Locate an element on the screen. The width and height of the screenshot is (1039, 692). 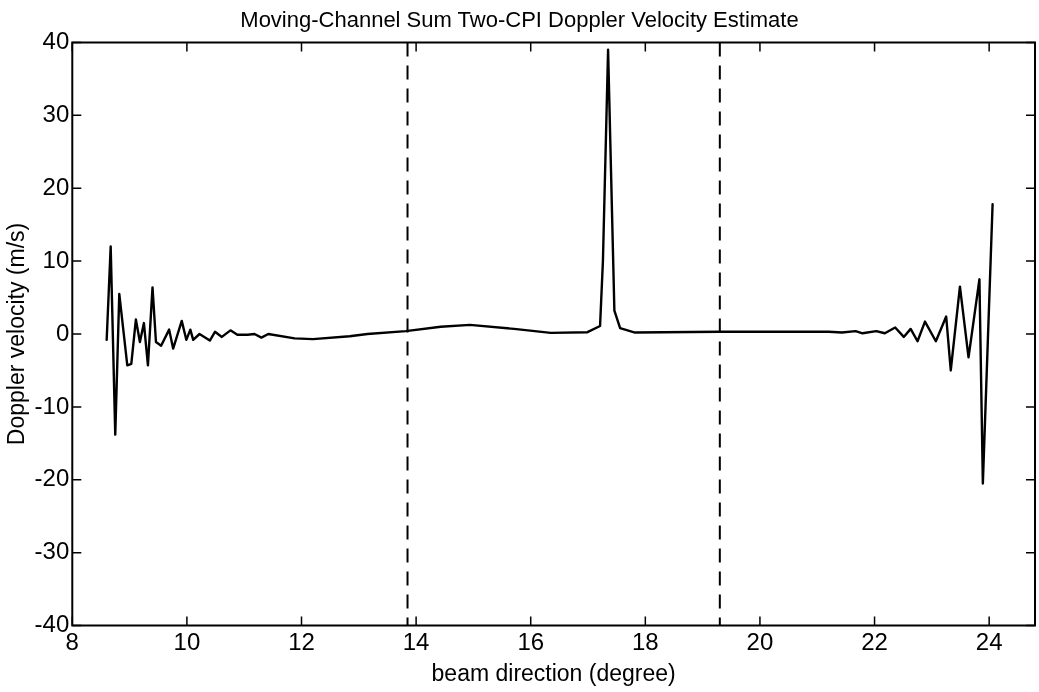
x-tick-label: 24 is located at coordinates (989, 641).